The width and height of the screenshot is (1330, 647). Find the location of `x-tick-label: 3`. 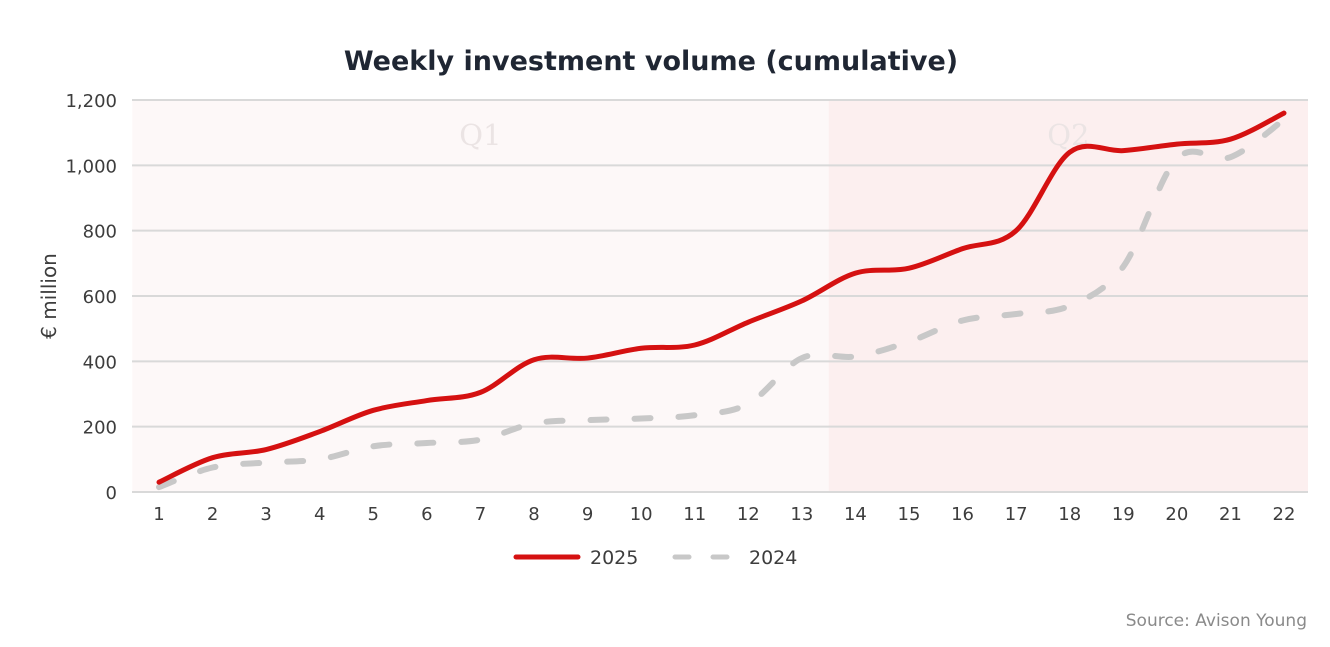

x-tick-label: 3 is located at coordinates (265, 514).